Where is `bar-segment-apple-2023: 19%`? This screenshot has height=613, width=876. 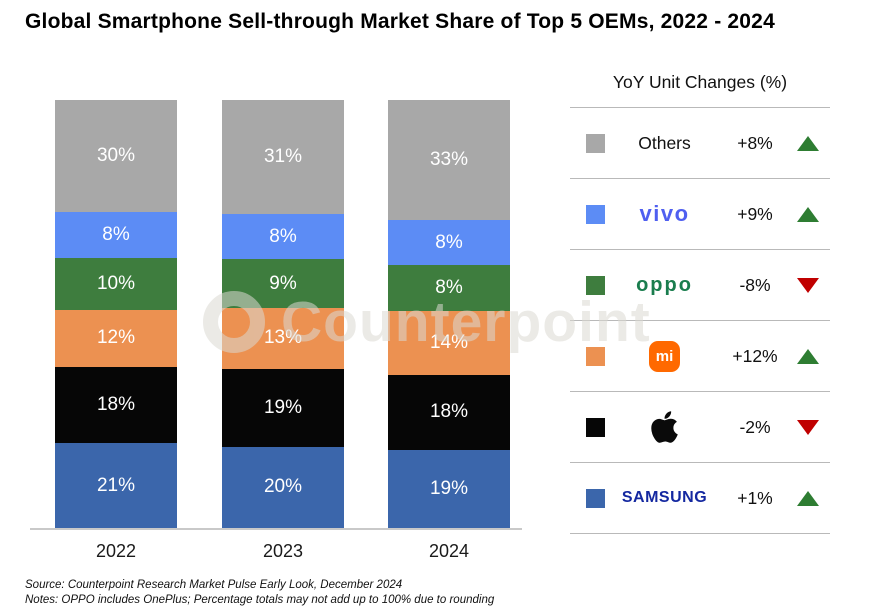 bar-segment-apple-2023: 19% is located at coordinates (283, 407).